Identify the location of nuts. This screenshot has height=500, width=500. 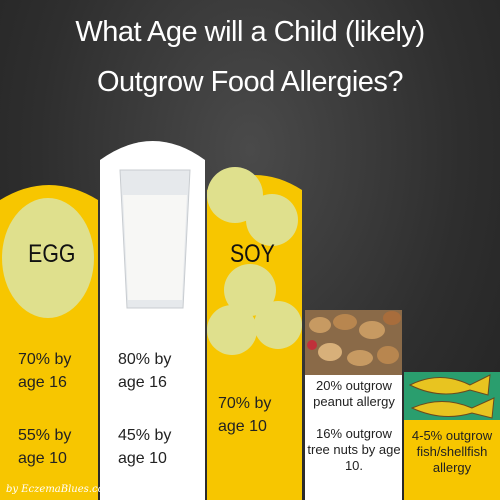
(354, 338).